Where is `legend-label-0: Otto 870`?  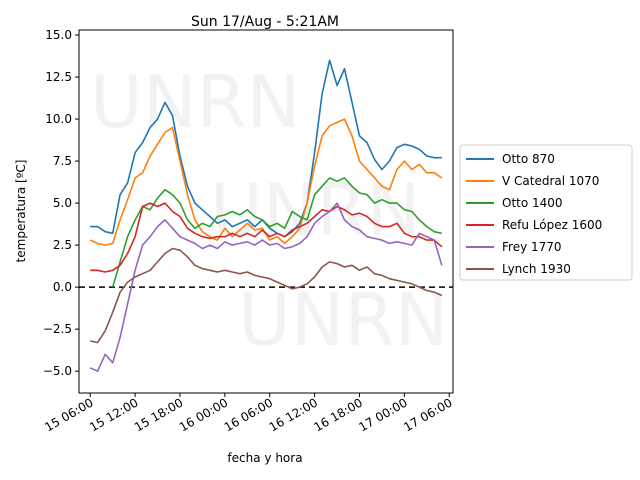
legend-label-0: Otto 870 is located at coordinates (528, 159).